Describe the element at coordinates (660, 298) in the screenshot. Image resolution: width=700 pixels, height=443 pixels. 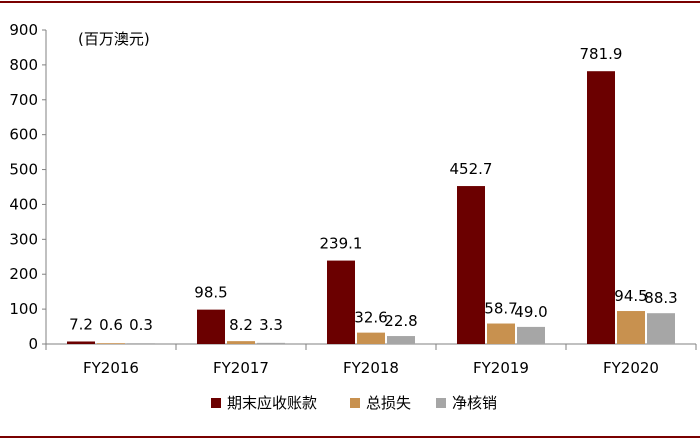
I see `data-label: 88.3` at that location.